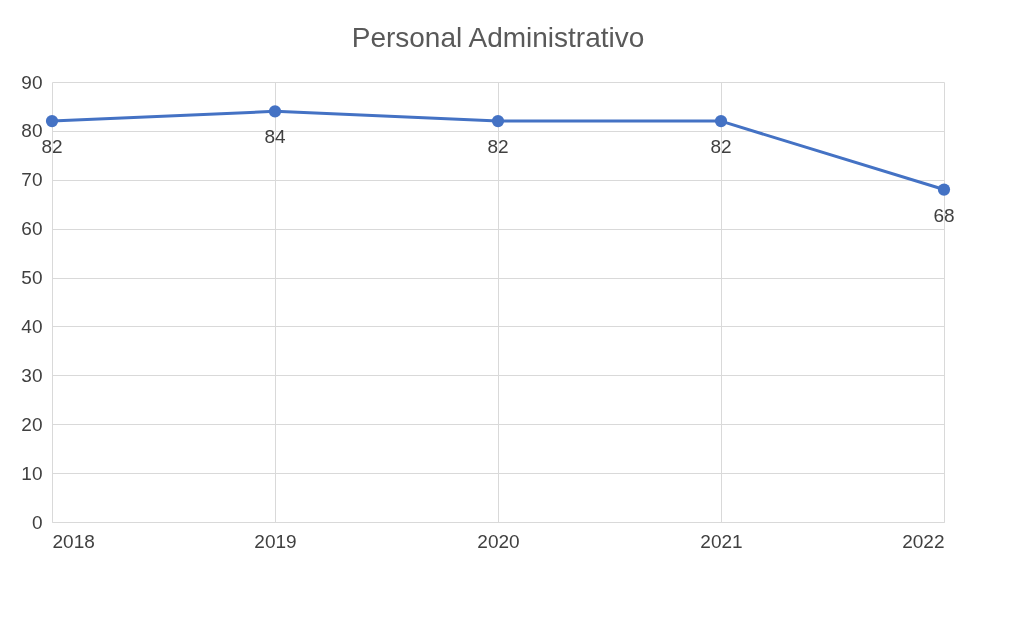  I want to click on y-tick-label: 30, so click(32, 375).